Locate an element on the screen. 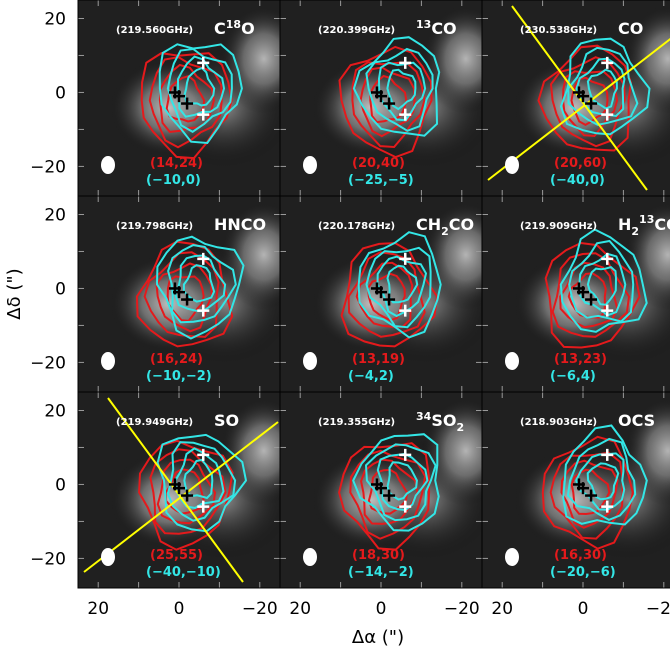  cyan-velocity-range: (−25,−5) is located at coordinates (381, 180).